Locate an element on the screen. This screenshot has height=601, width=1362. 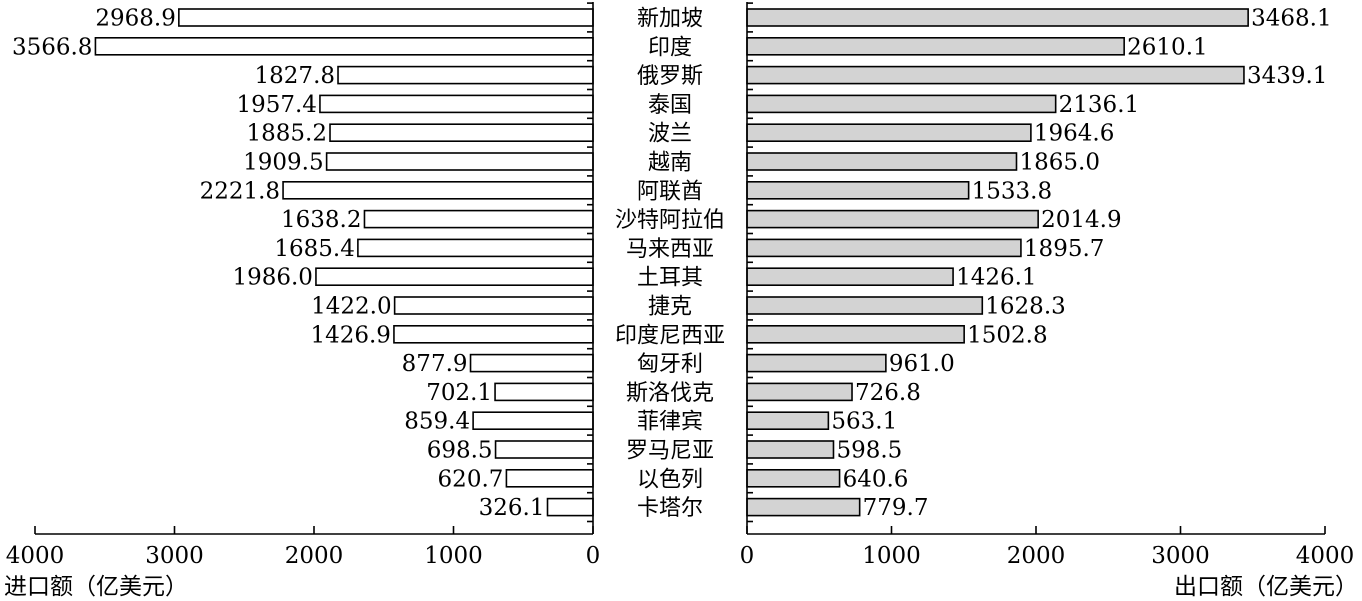
import-data-label: 1909.5 is located at coordinates (283, 163).